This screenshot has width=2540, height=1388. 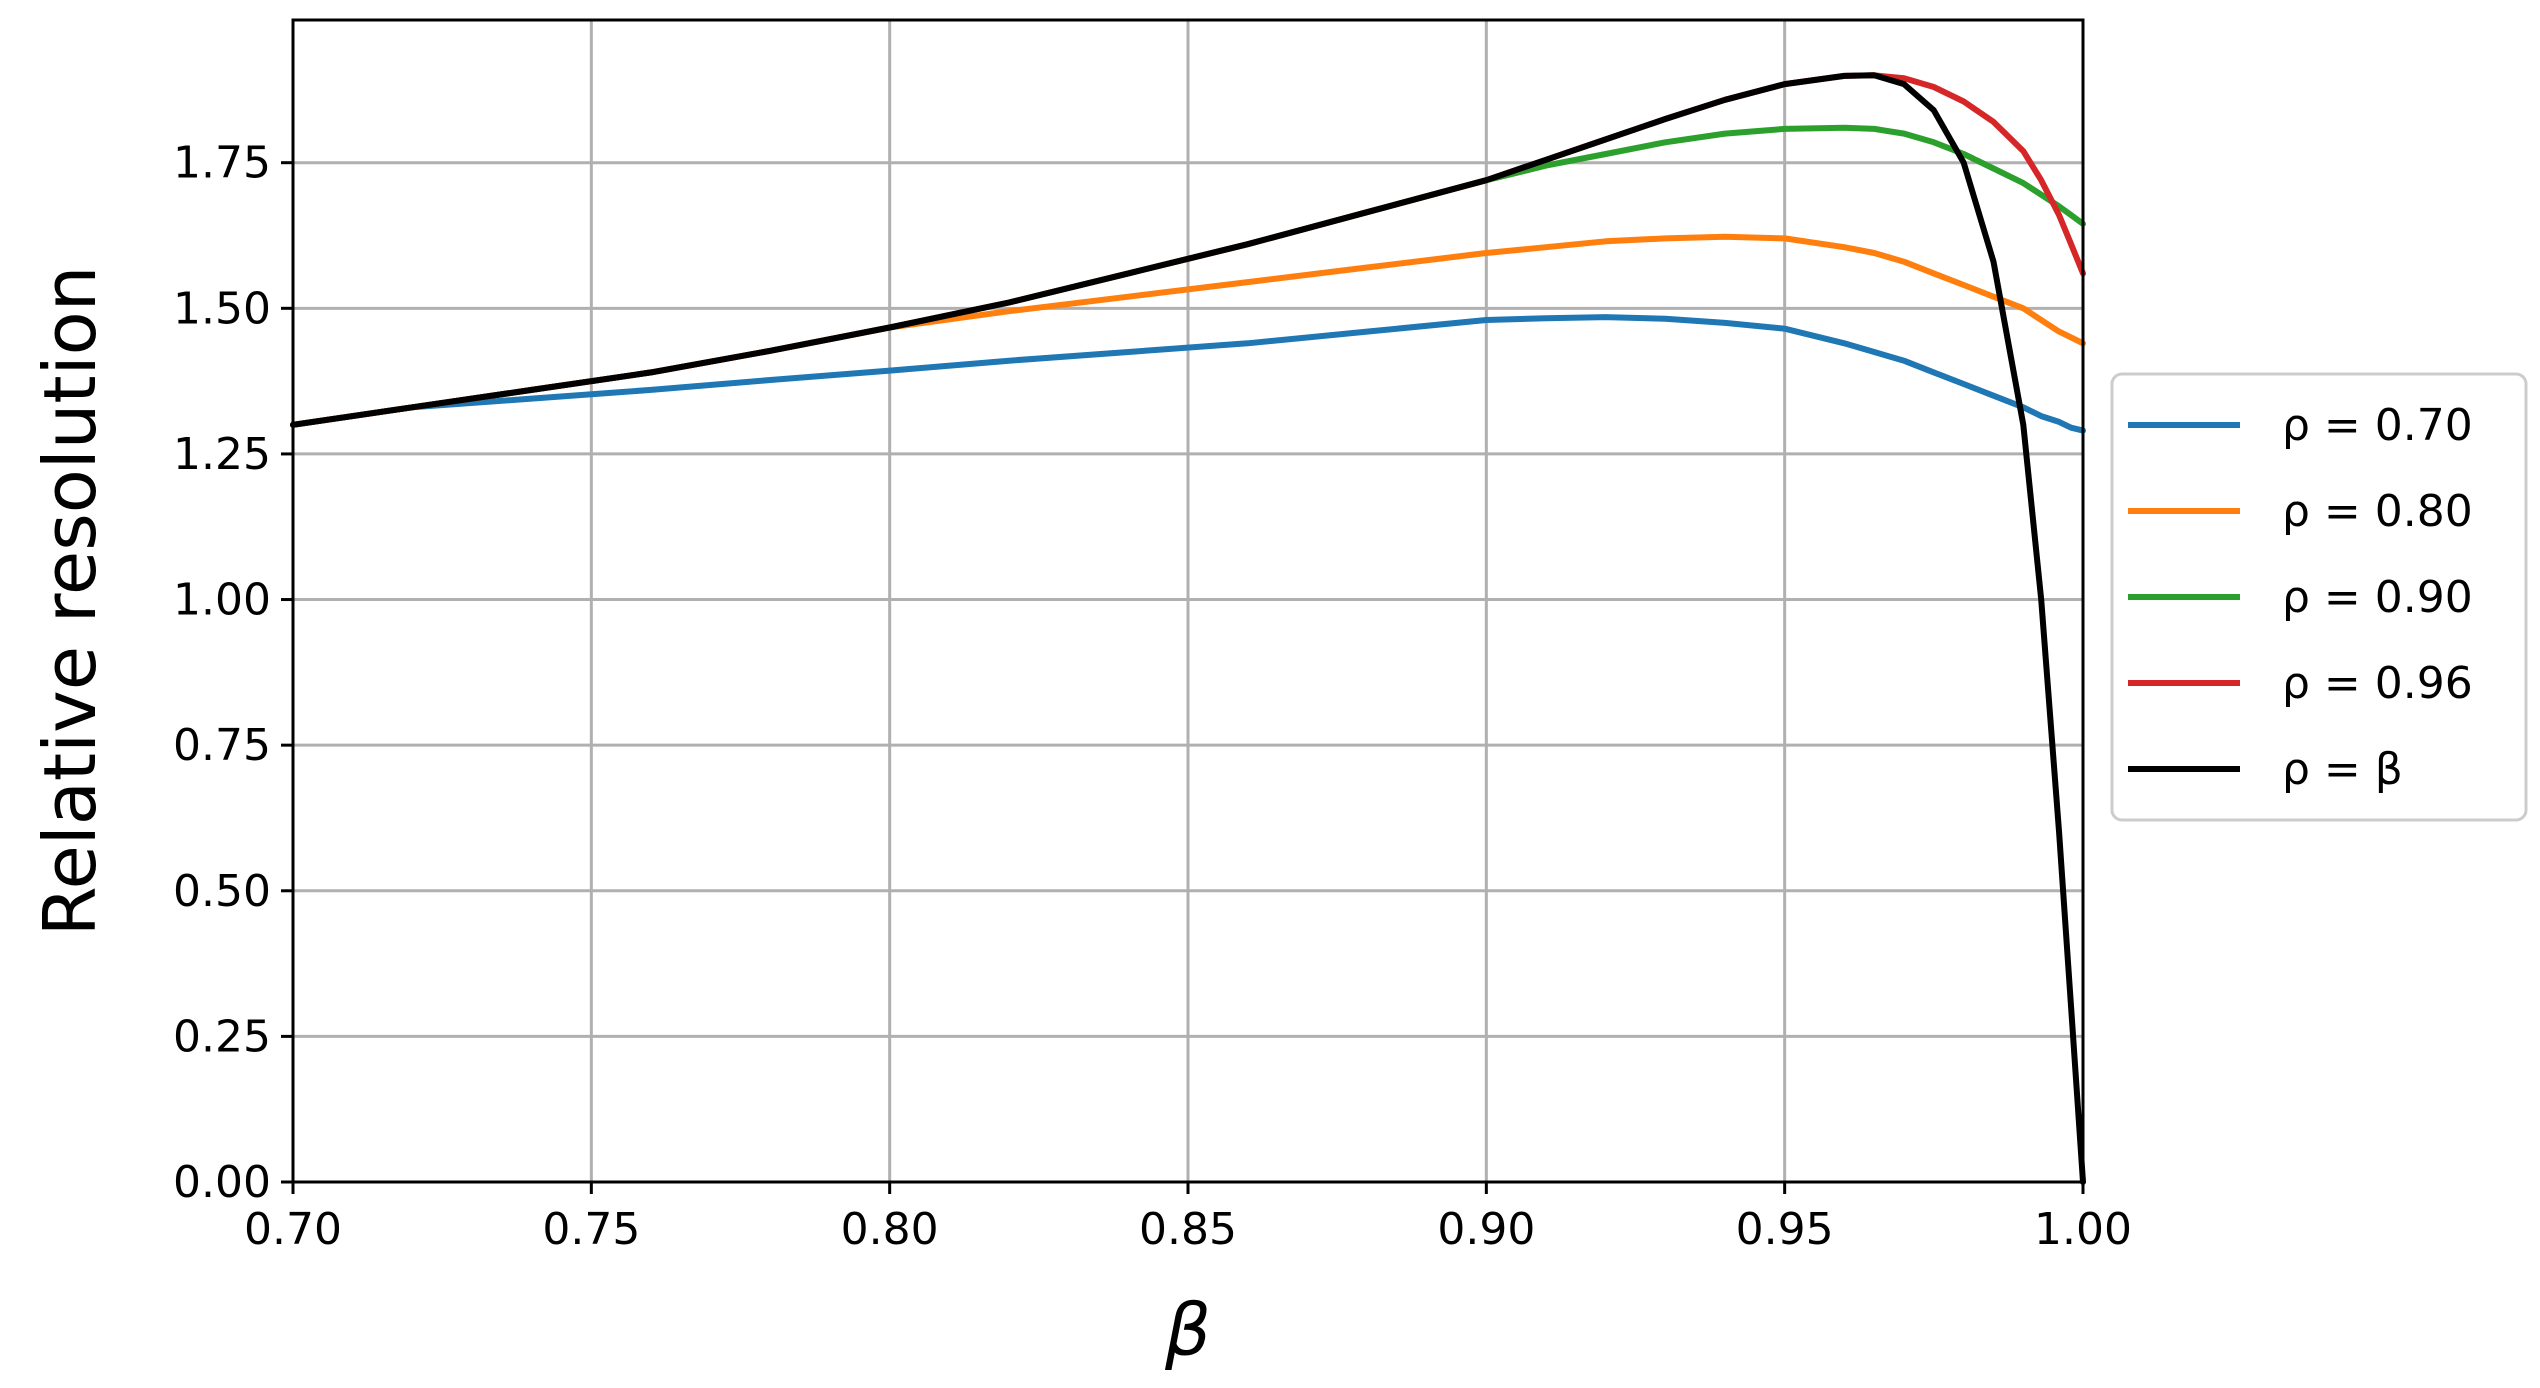 What do you see at coordinates (222, 1182) in the screenshot?
I see `y-tick-label: 0.00` at bounding box center [222, 1182].